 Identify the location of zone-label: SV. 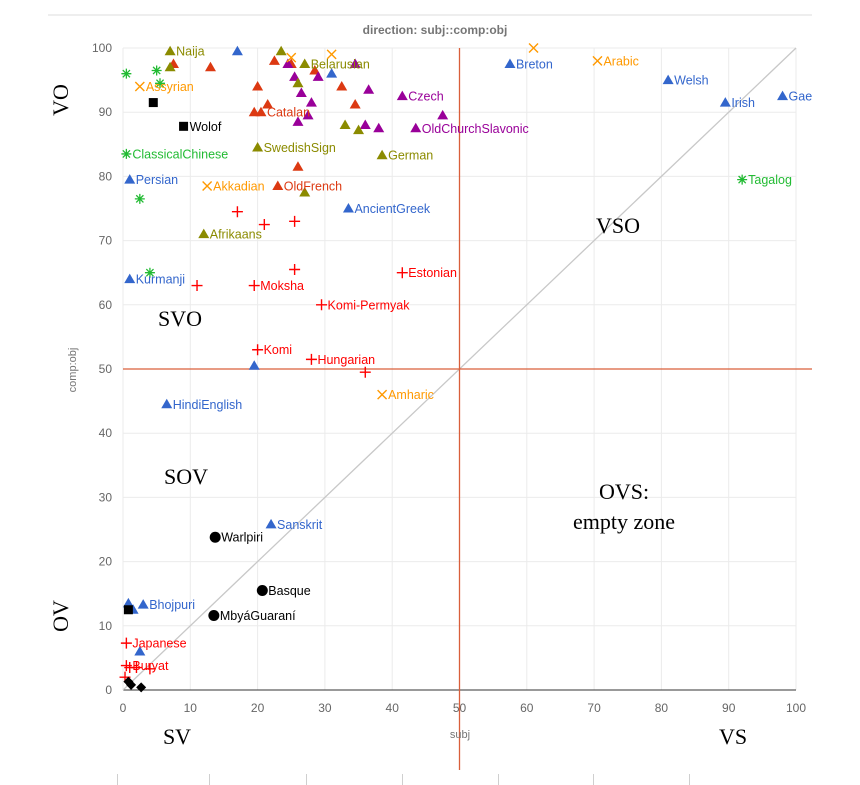
(177, 736).